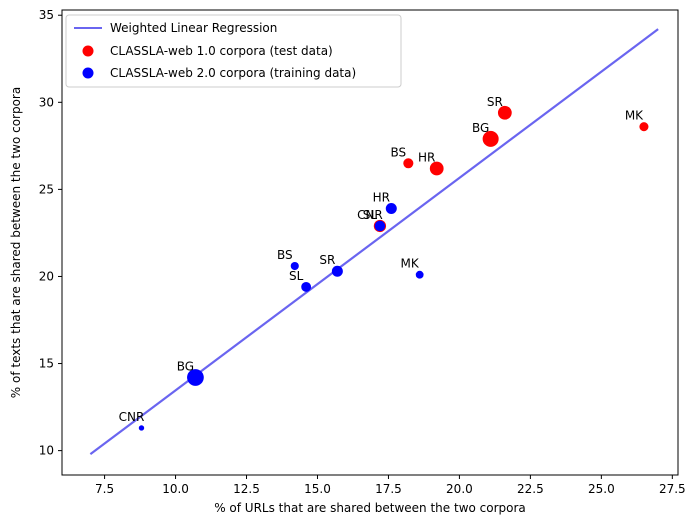  Describe the element at coordinates (530, 489) in the screenshot. I see `x-tick-label: 22.5` at that location.